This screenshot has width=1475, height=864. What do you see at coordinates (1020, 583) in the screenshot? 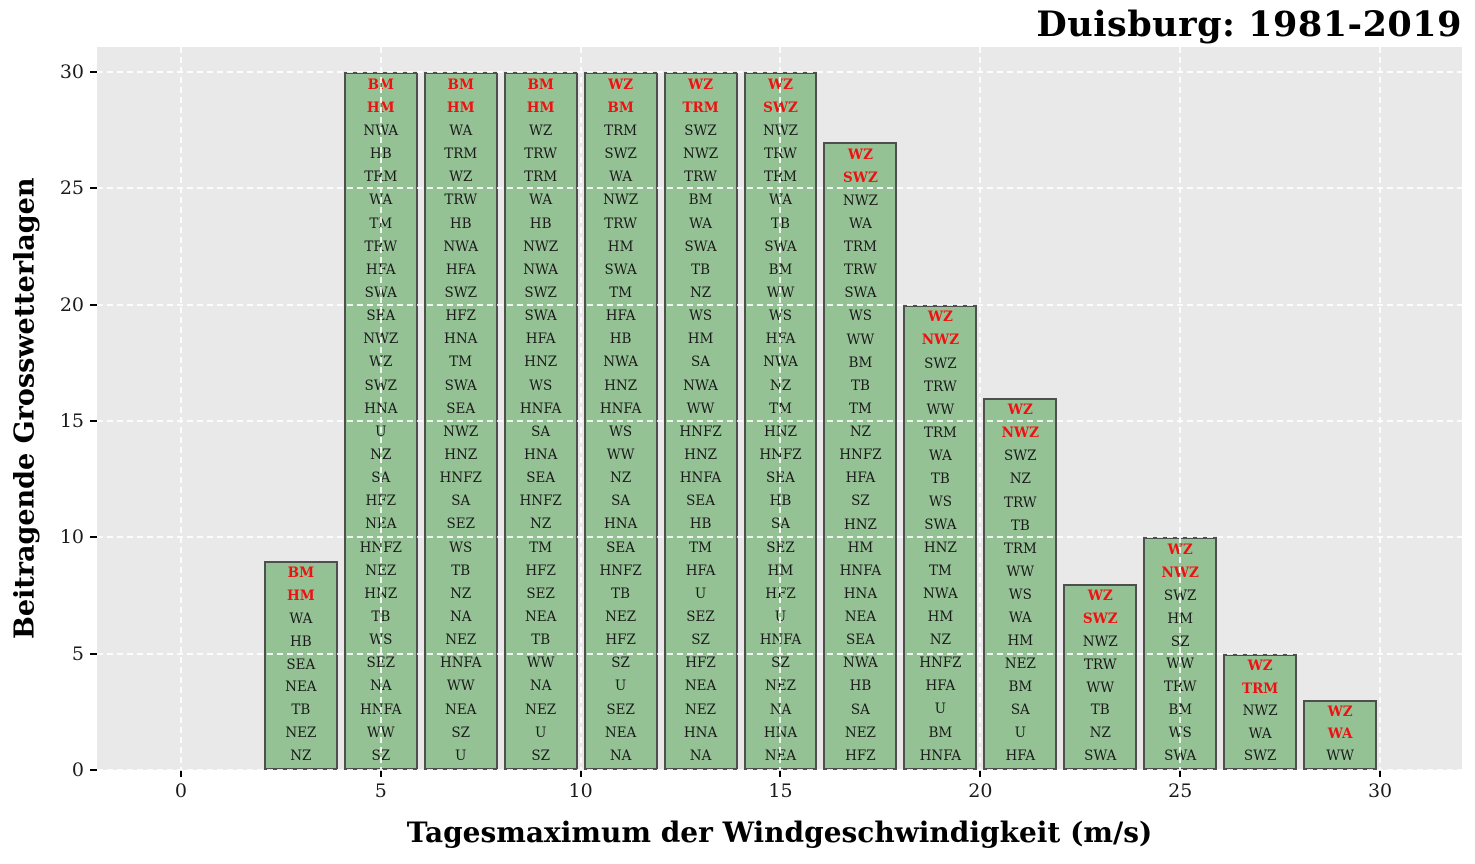
I see `bar: WZ NWZ SWZ NZ TRW TB TRM WW WS WA HM NEZ BM SA U HFA` at bounding box center [1020, 583].